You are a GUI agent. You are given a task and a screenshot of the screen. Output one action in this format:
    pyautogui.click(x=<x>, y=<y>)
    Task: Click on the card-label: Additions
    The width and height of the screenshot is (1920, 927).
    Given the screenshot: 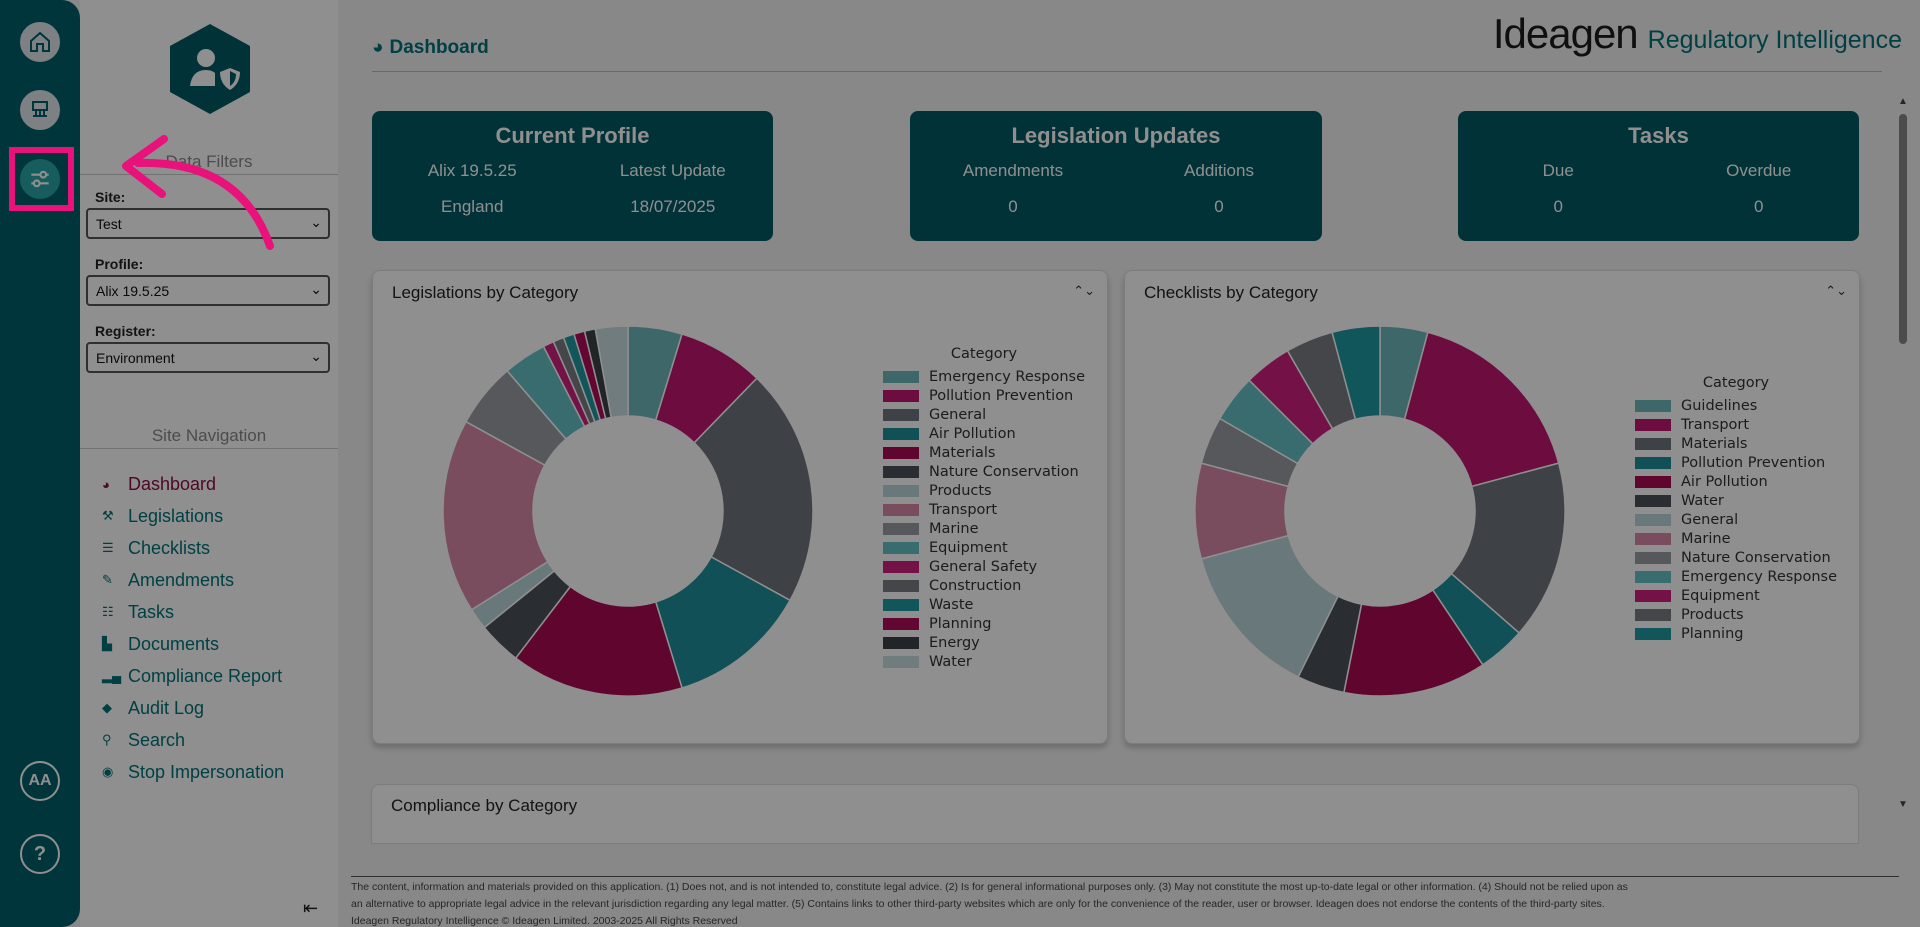 What is the action you would take?
    pyautogui.click(x=1219, y=170)
    